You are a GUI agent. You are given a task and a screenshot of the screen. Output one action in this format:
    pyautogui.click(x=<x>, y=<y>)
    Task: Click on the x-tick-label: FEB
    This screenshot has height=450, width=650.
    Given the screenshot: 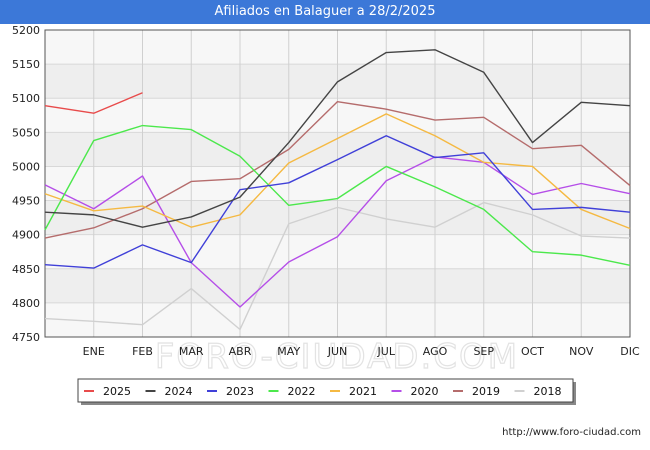 What is the action you would take?
    pyautogui.click(x=142, y=351)
    